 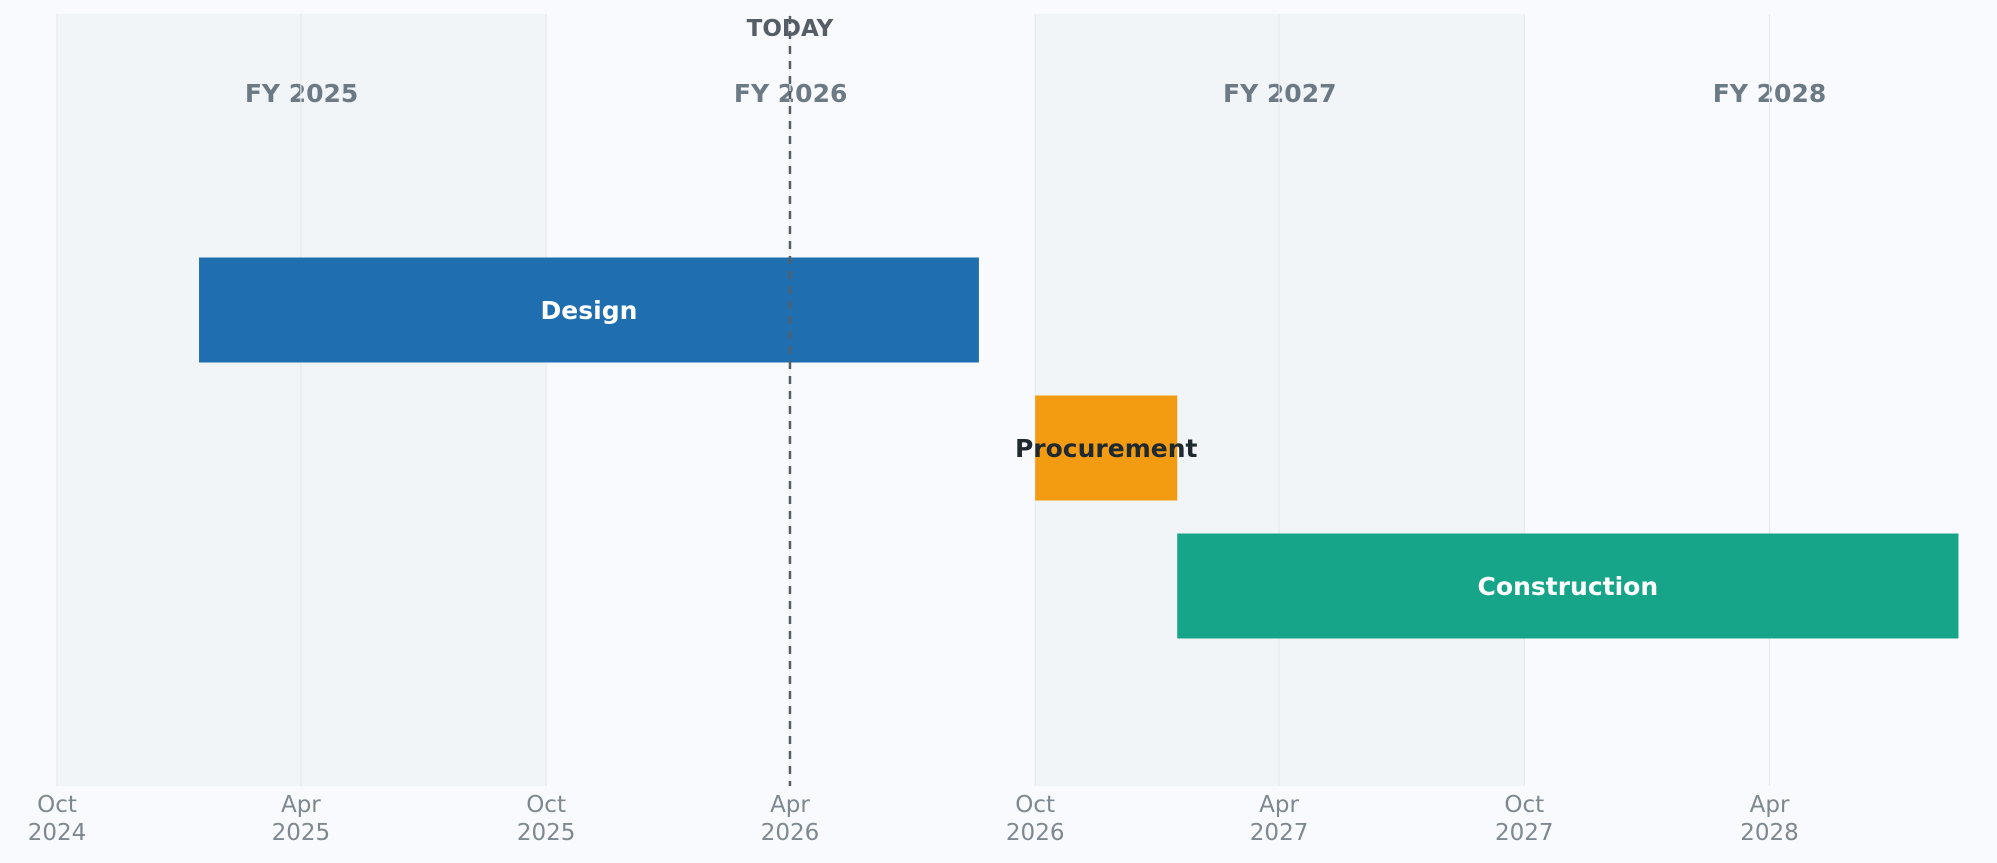 I want to click on x-tick-year: 2028, so click(x=1769, y=833).